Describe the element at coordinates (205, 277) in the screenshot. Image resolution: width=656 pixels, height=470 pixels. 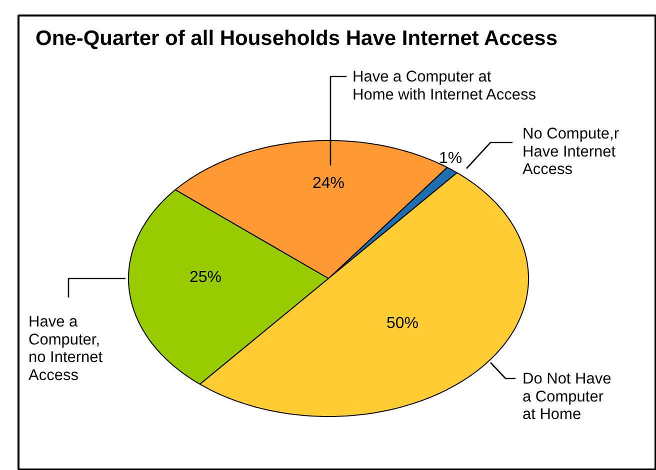
I see `data-label: 25%` at that location.